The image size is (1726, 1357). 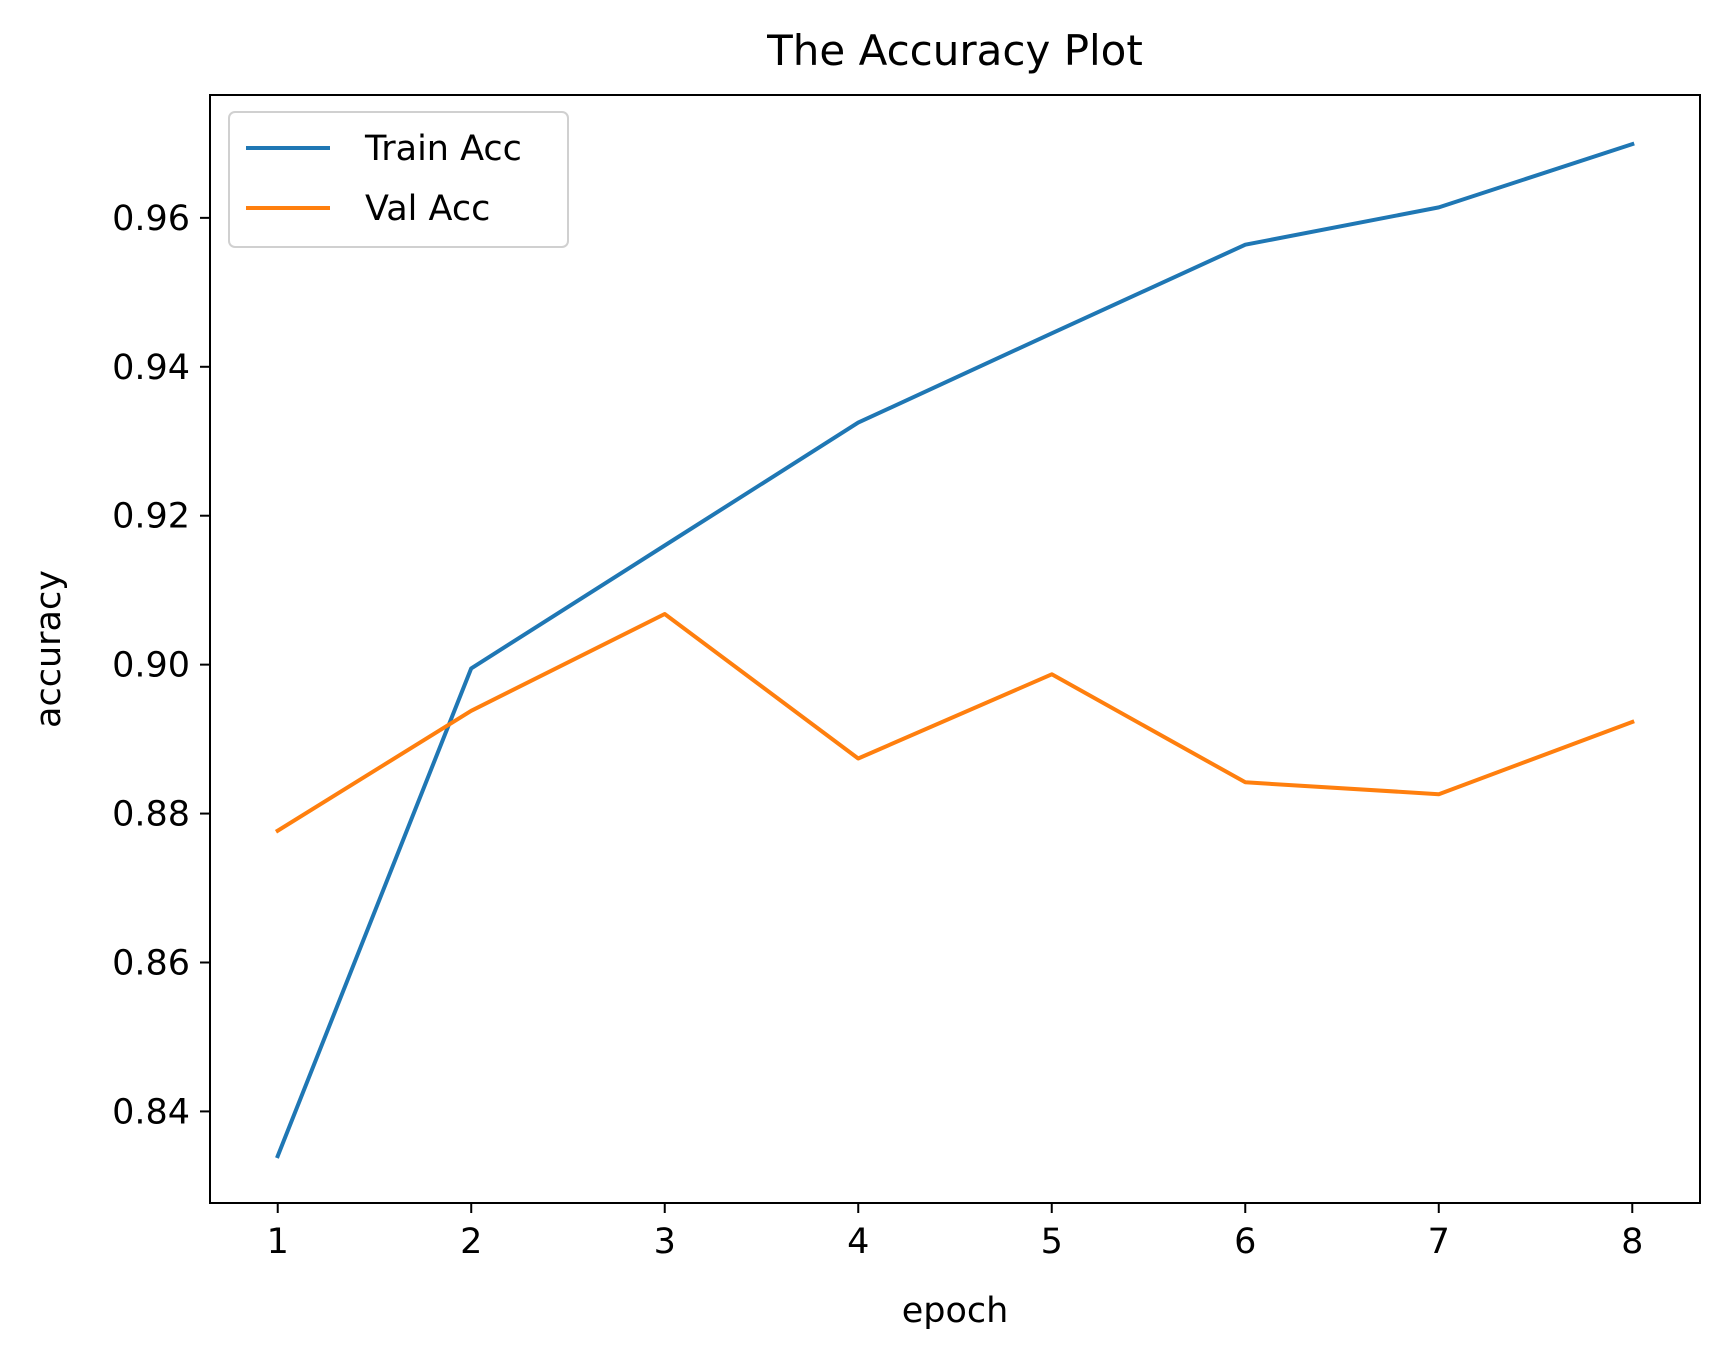 What do you see at coordinates (151, 815) in the screenshot?
I see `y-tick-label: 0.88` at bounding box center [151, 815].